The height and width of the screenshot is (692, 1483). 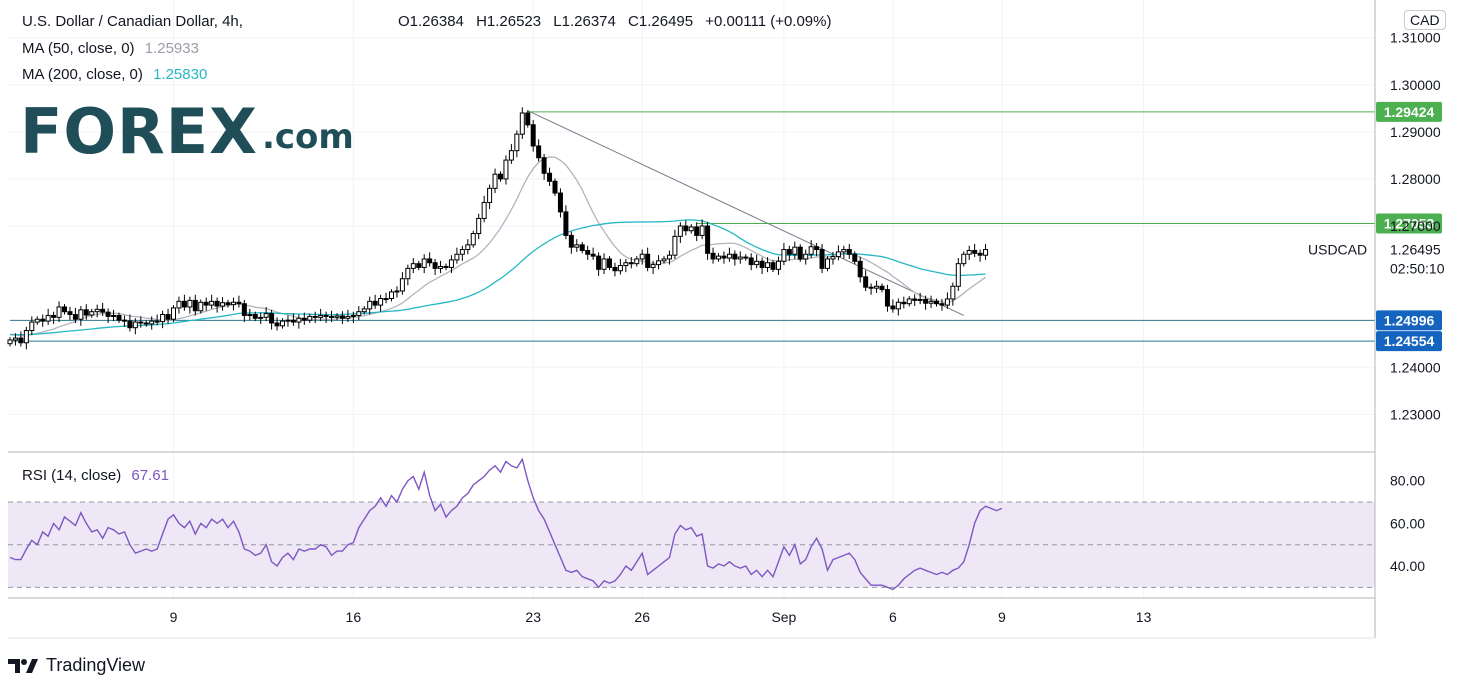 I want to click on ma50-label: MA (50, close, 0), so click(x=78, y=48).